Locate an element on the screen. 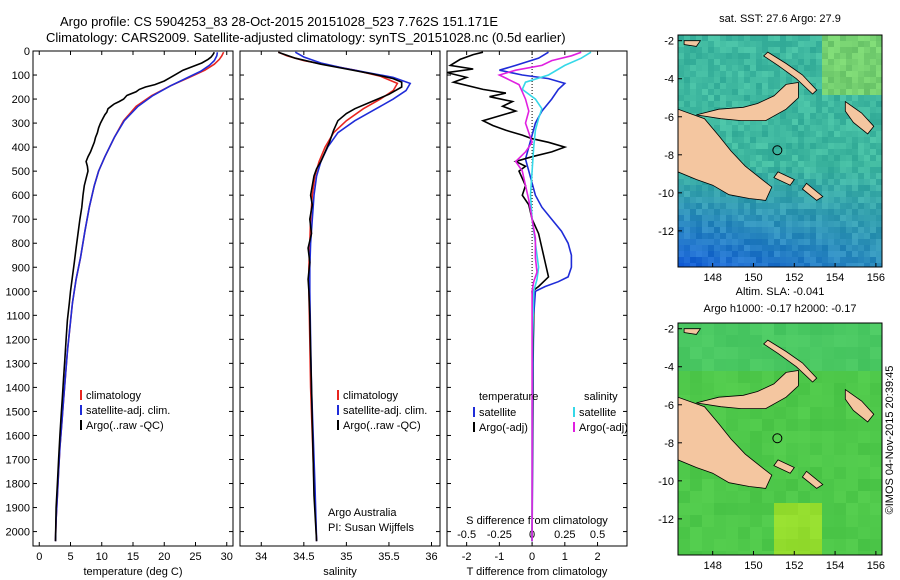 The height and width of the screenshot is (580, 900). x-tick-label: 35.5 is located at coordinates (388, 557).